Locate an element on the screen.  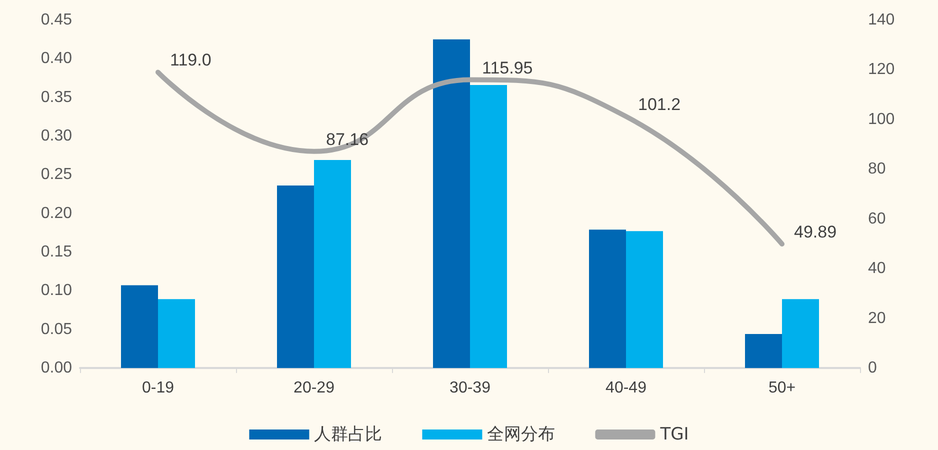
y-tick-label: 0.05 is located at coordinates (56, 329).